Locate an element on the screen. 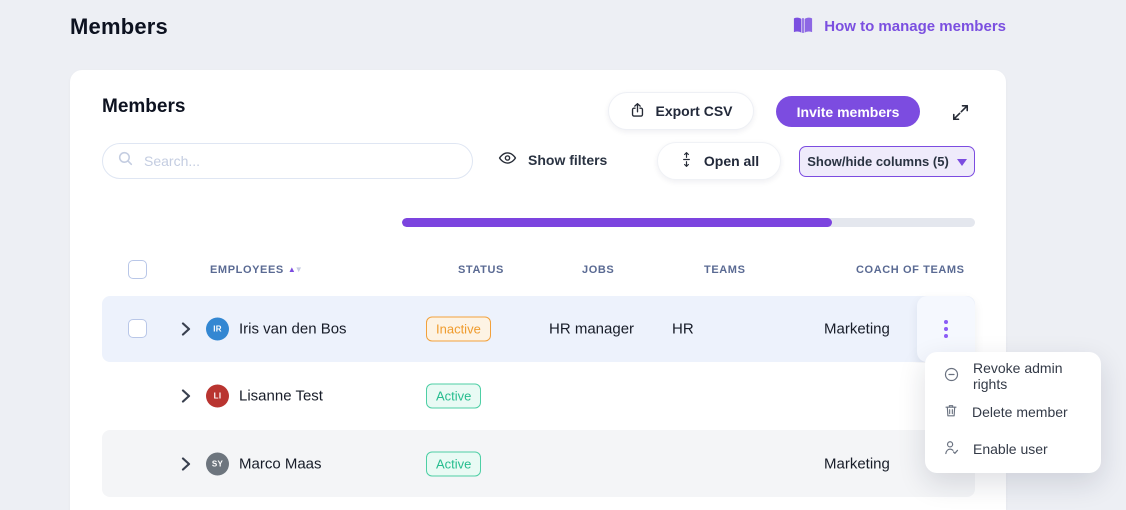 This screenshot has height=510, width=1126. trash-icon is located at coordinates (951, 412).